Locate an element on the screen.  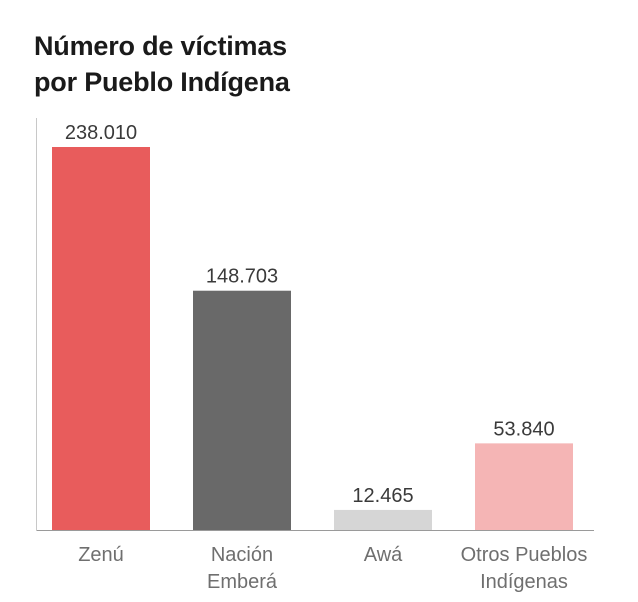
bar-value-label-3: 12.465 is located at coordinates (382, 496).